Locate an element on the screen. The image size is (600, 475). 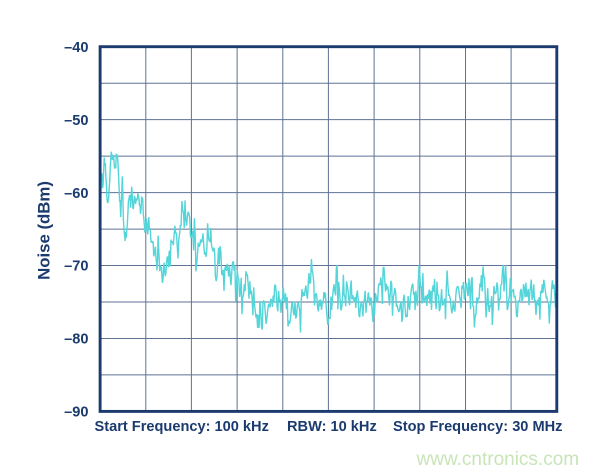
svg-text: –80 is located at coordinates (76, 340).